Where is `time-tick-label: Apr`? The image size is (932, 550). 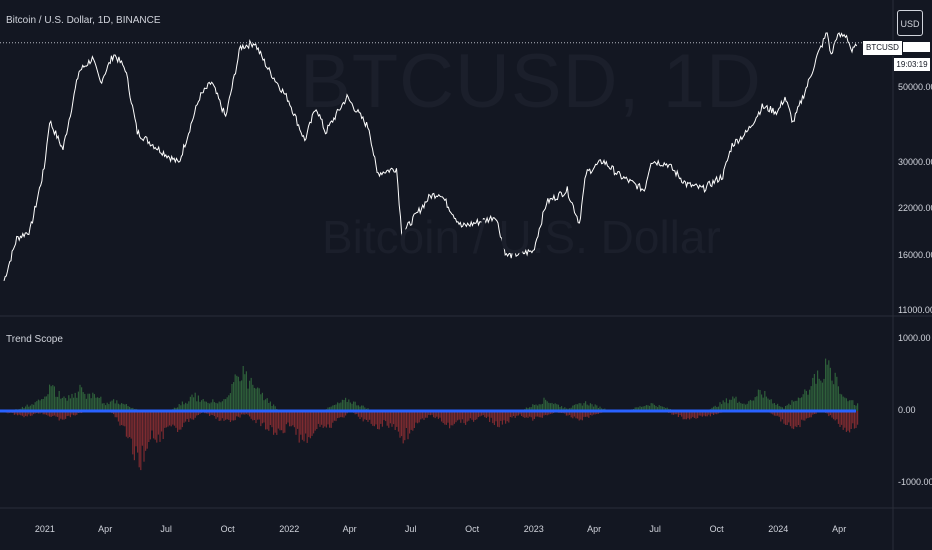 time-tick-label: Apr is located at coordinates (105, 529).